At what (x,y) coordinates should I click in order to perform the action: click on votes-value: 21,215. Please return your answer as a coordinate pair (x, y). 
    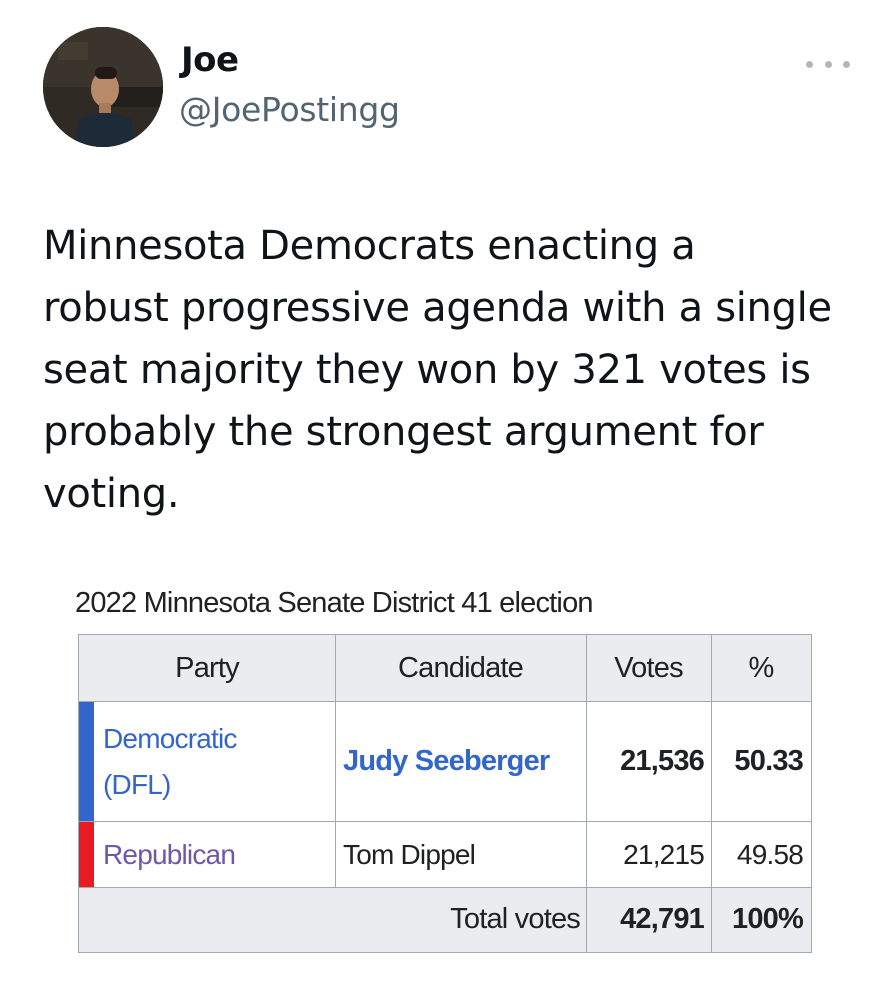
    Looking at the image, I should click on (664, 854).